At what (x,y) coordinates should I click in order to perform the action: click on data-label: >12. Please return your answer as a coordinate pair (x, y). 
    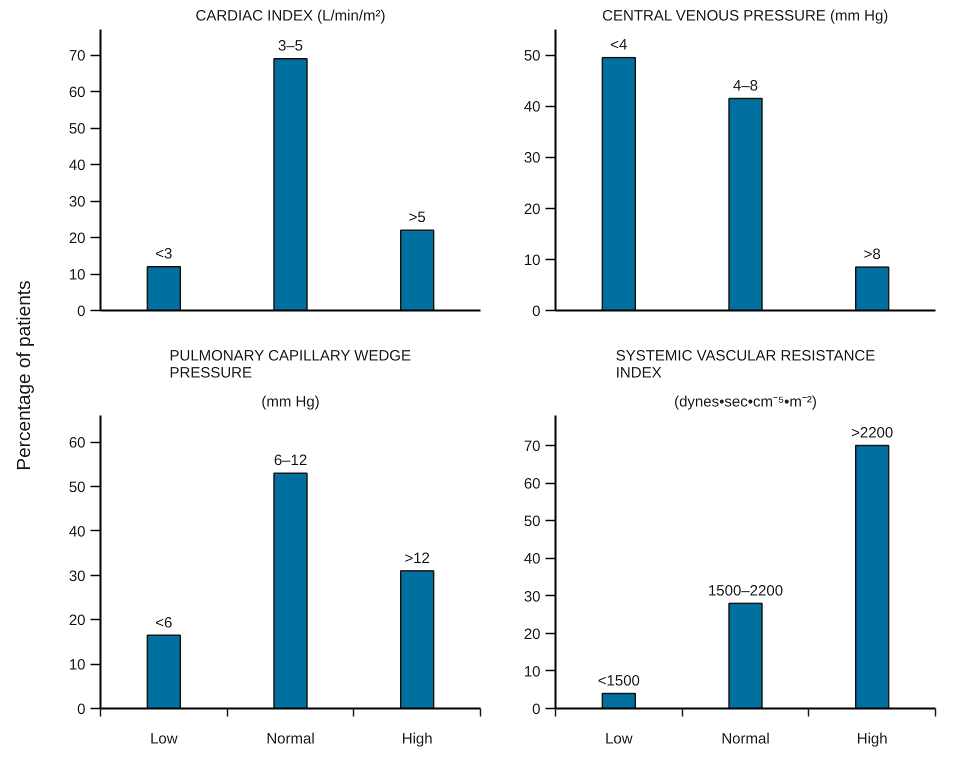
    Looking at the image, I should click on (417, 558).